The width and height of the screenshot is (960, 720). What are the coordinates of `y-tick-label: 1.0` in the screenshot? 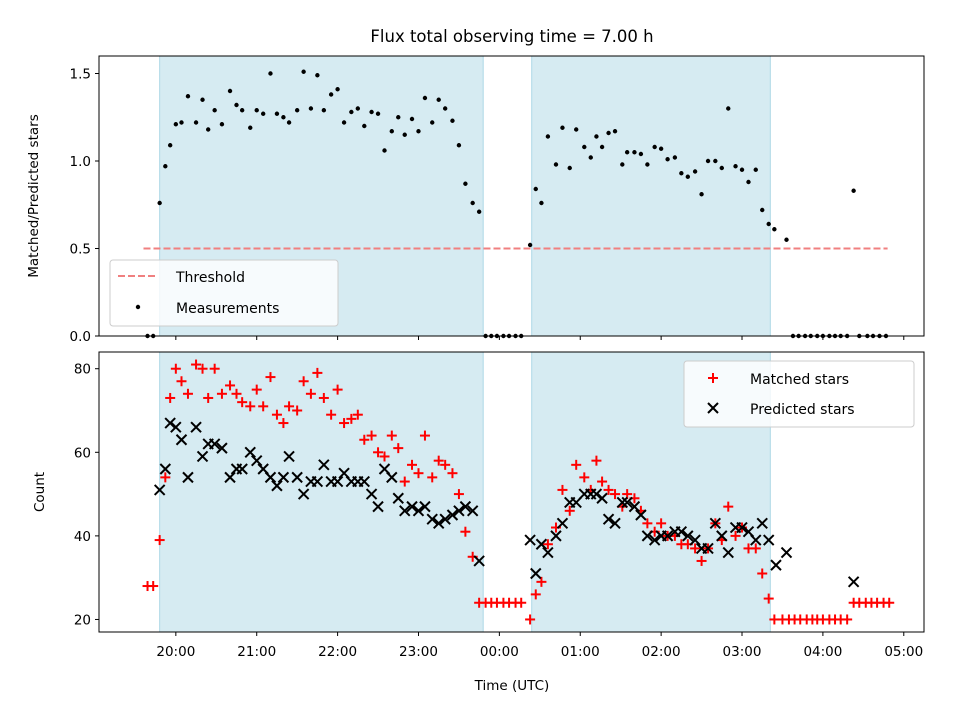 It's located at (80, 162).